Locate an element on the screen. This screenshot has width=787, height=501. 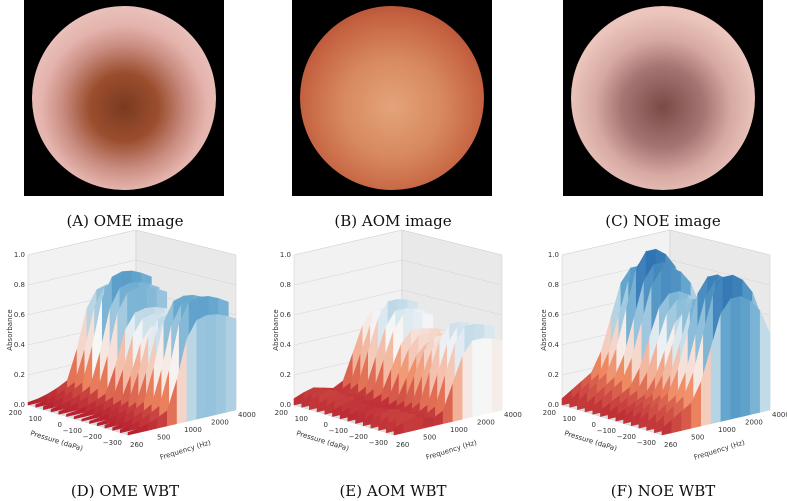
aom-image is located at coordinates (392, 98).